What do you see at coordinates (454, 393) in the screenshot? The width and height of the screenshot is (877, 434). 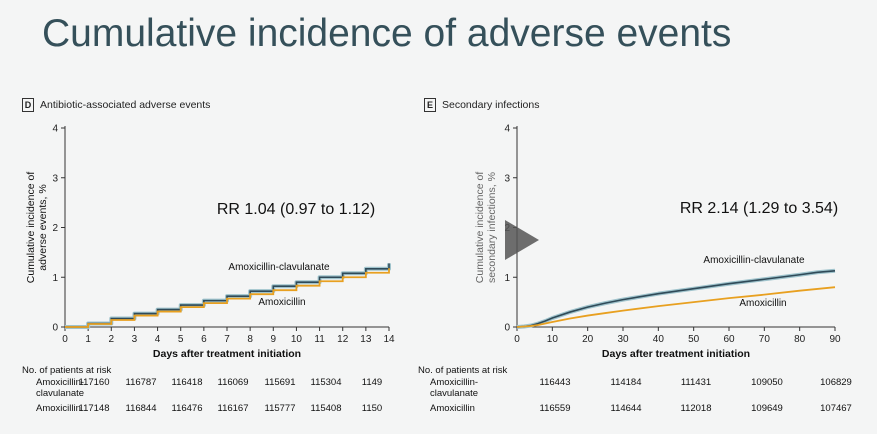 I see `risk-label-e-row1-cont: clavulanate` at bounding box center [454, 393].